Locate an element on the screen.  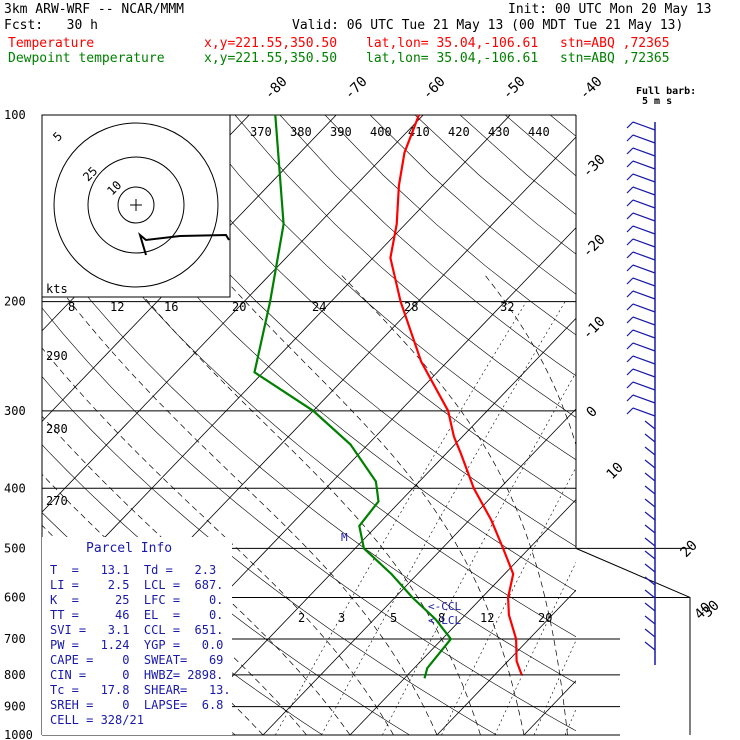
parcel-row: PW = 1.24 YGP = 0.0 is located at coordinates (136, 645).